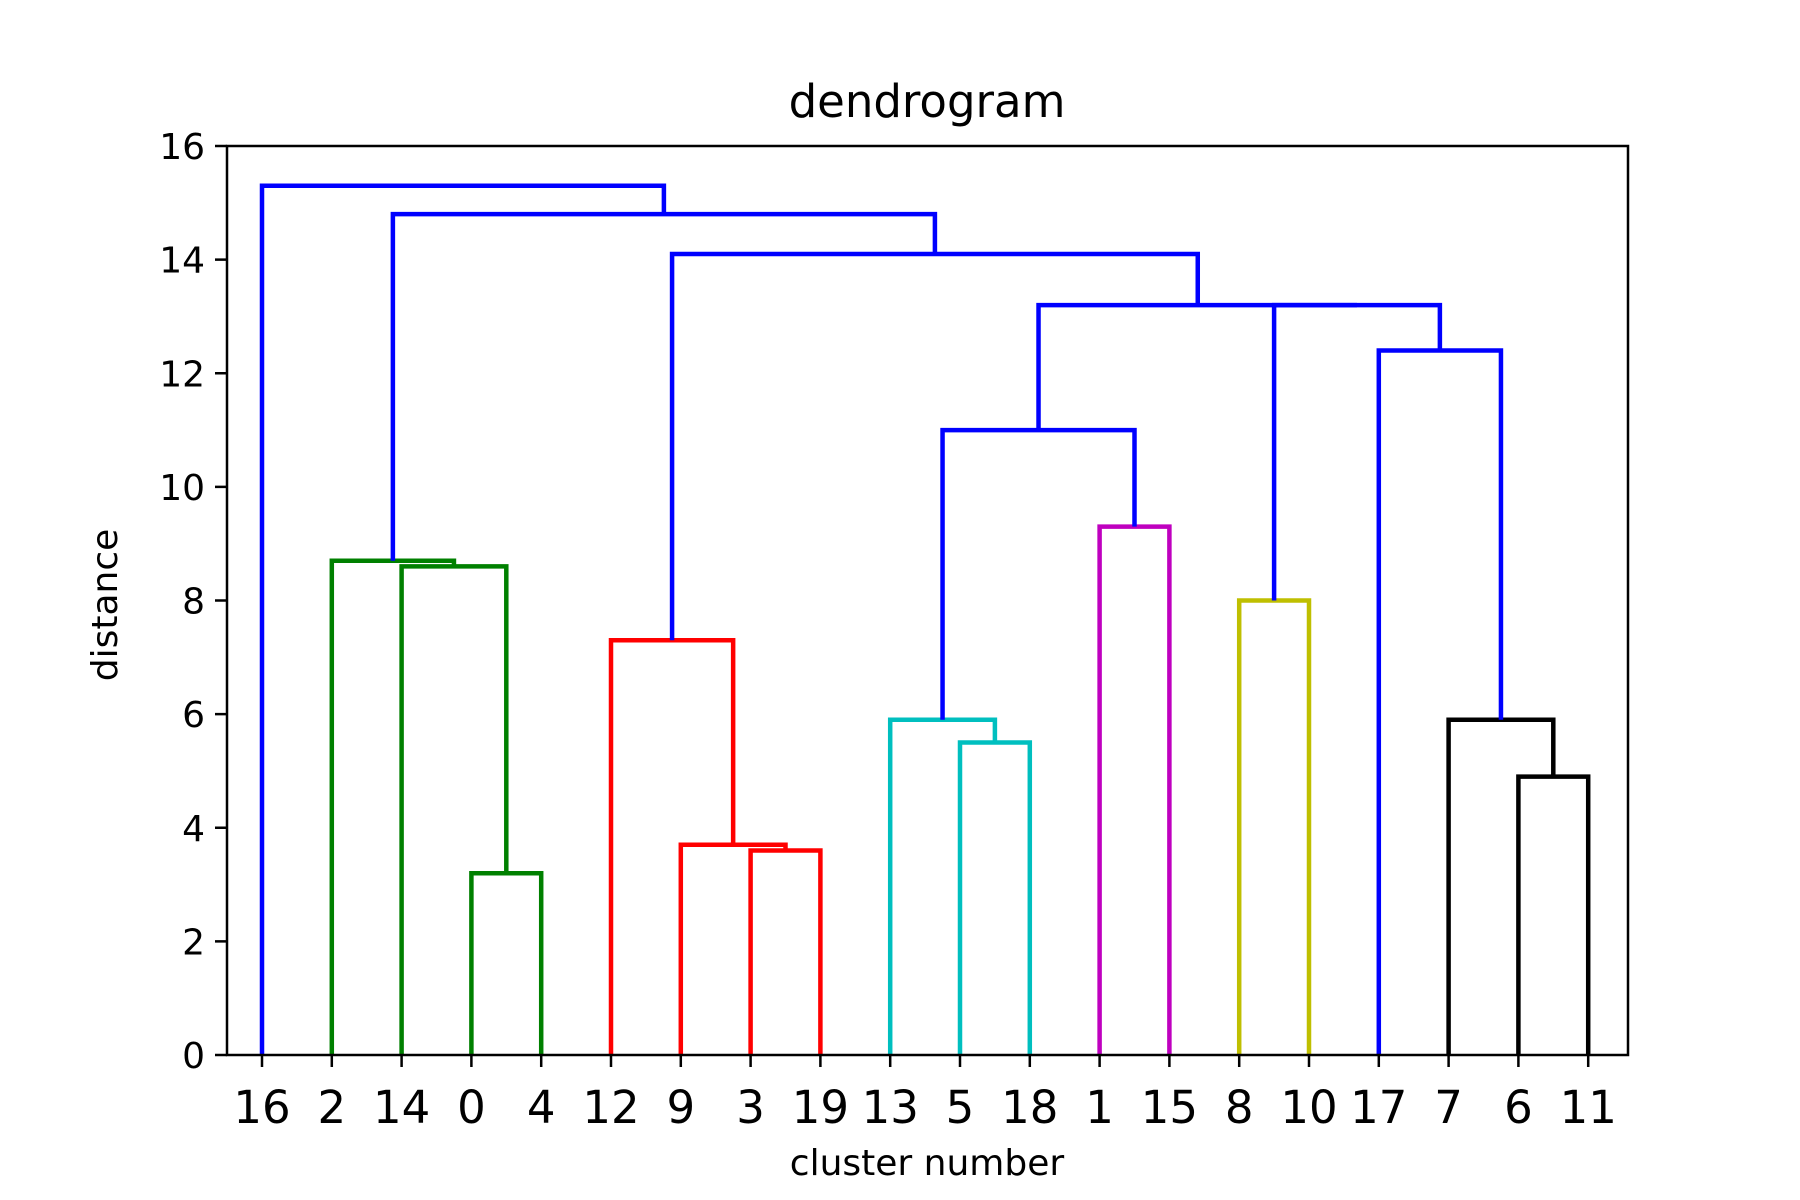  I want to click on leaf-label: 11, so click(1588, 1107).